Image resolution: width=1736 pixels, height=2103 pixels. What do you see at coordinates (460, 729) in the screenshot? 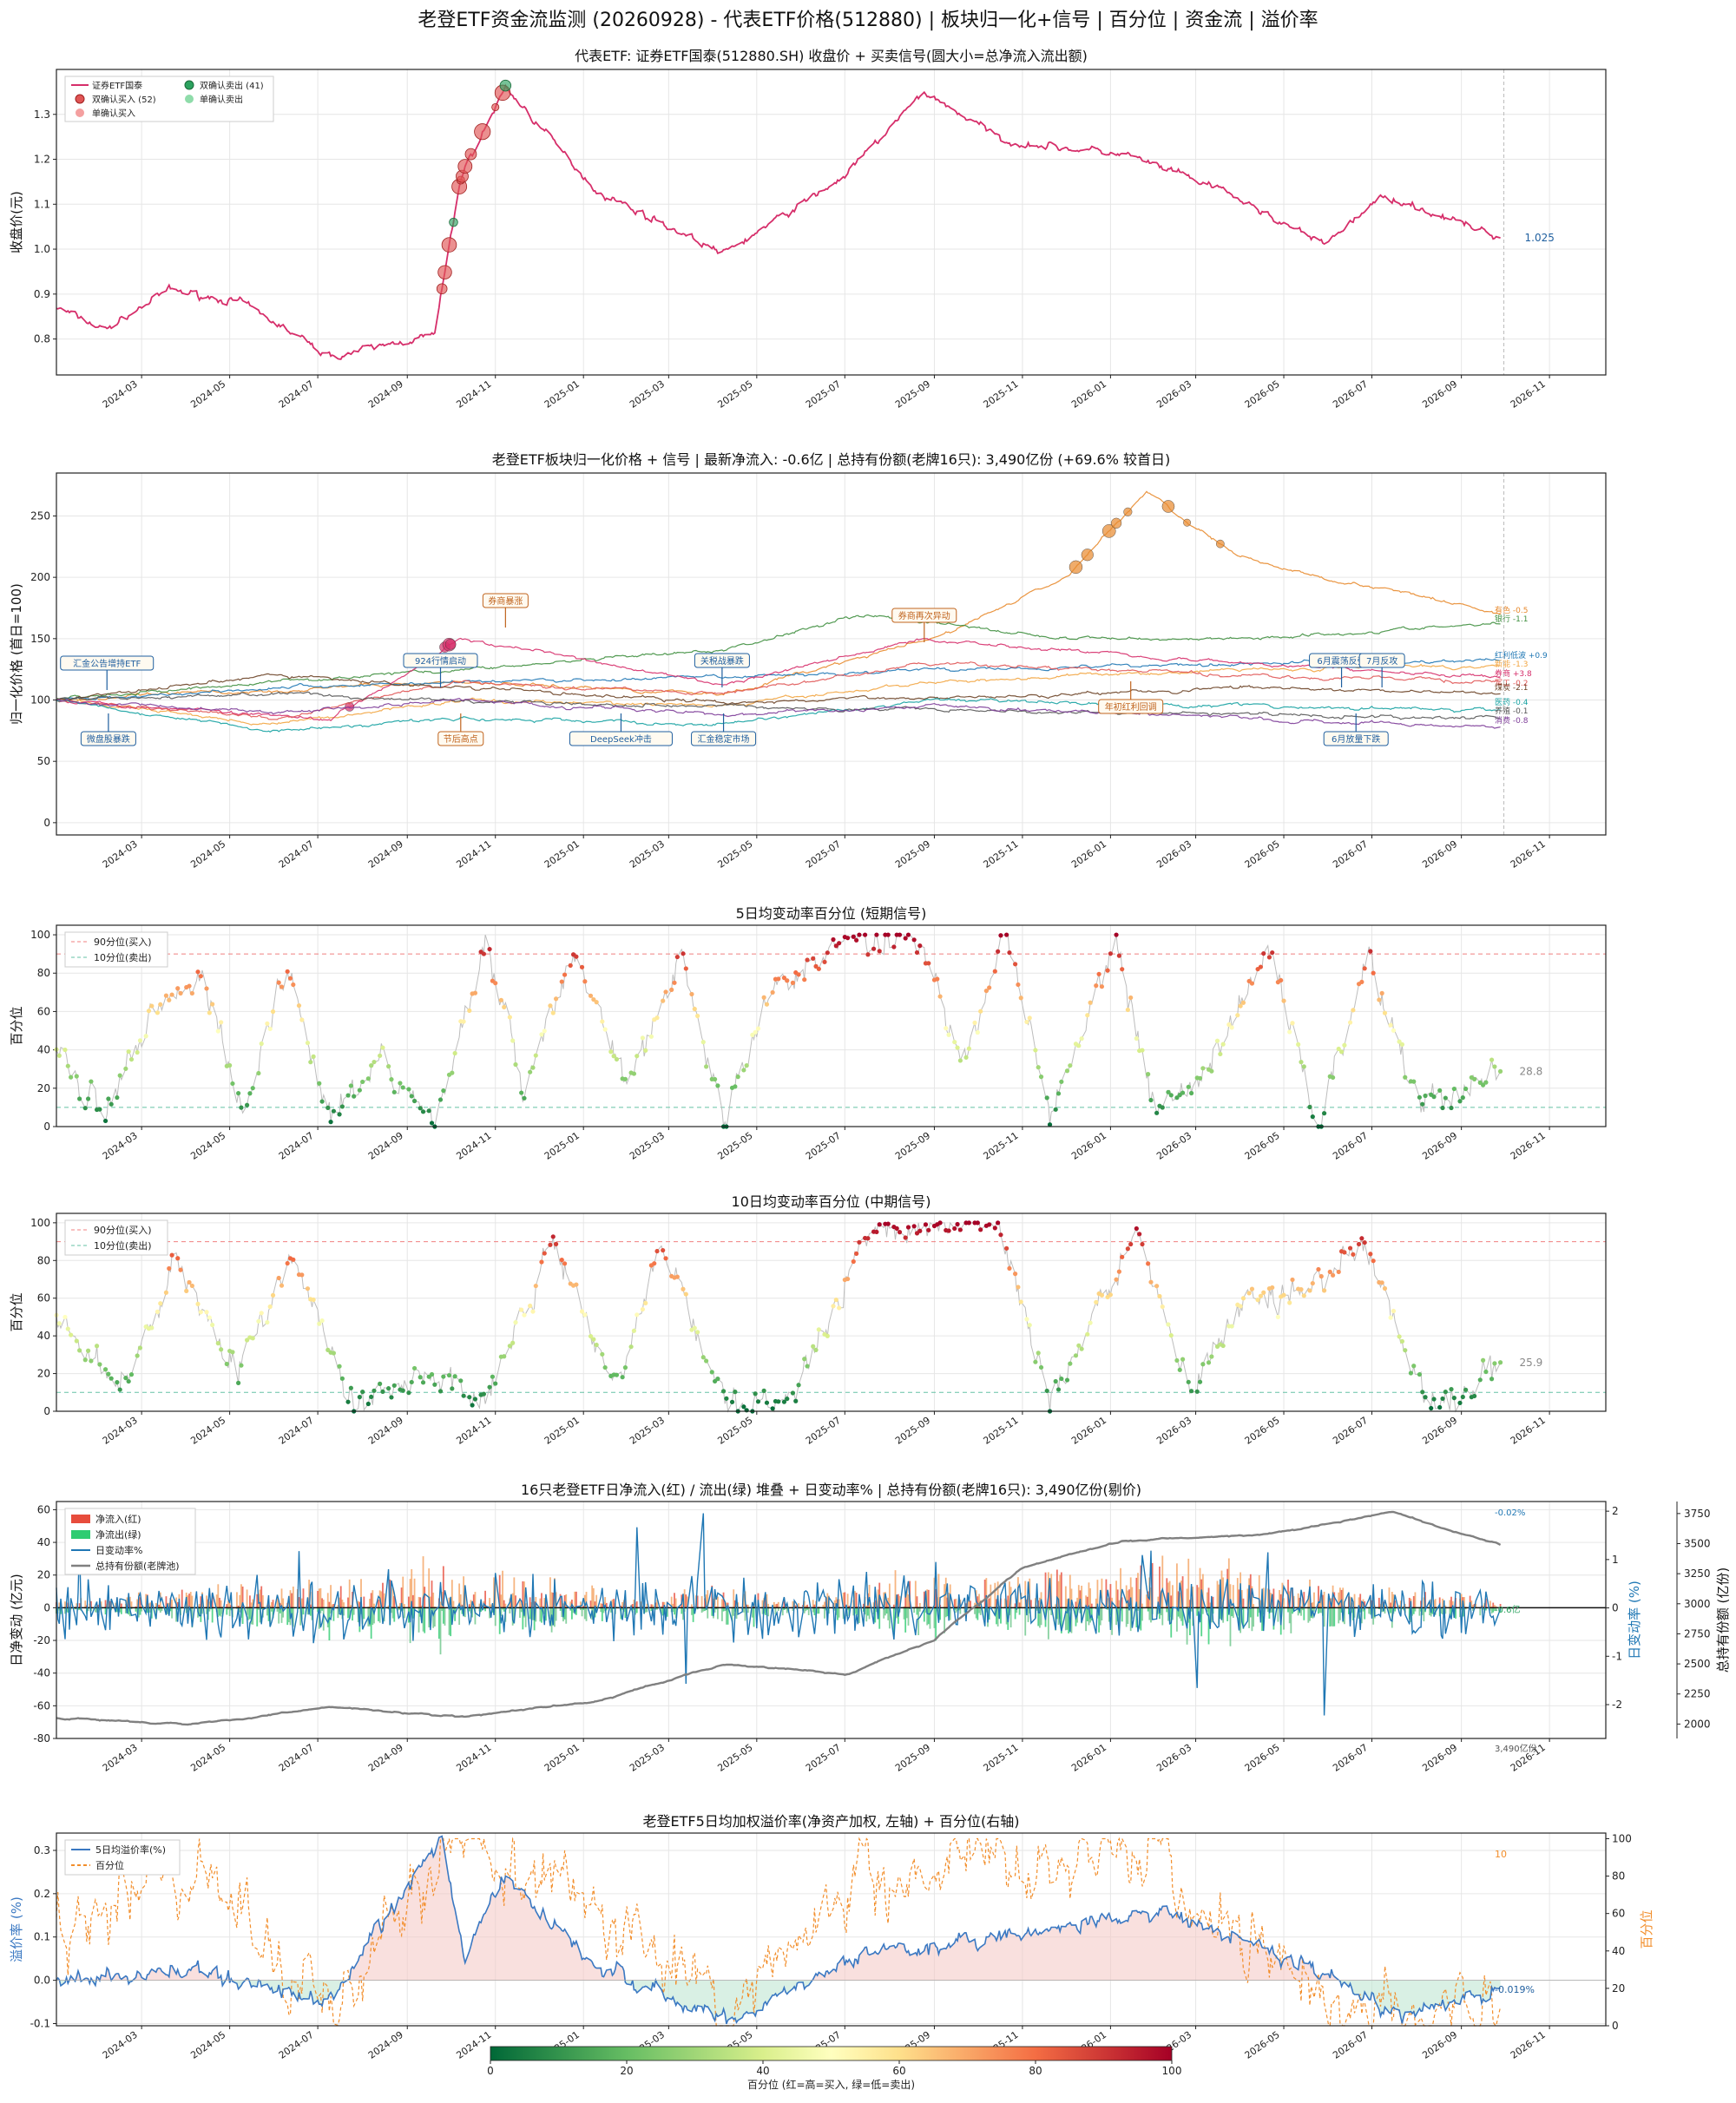
I see `event-annotation: 节后高点` at bounding box center [460, 729].